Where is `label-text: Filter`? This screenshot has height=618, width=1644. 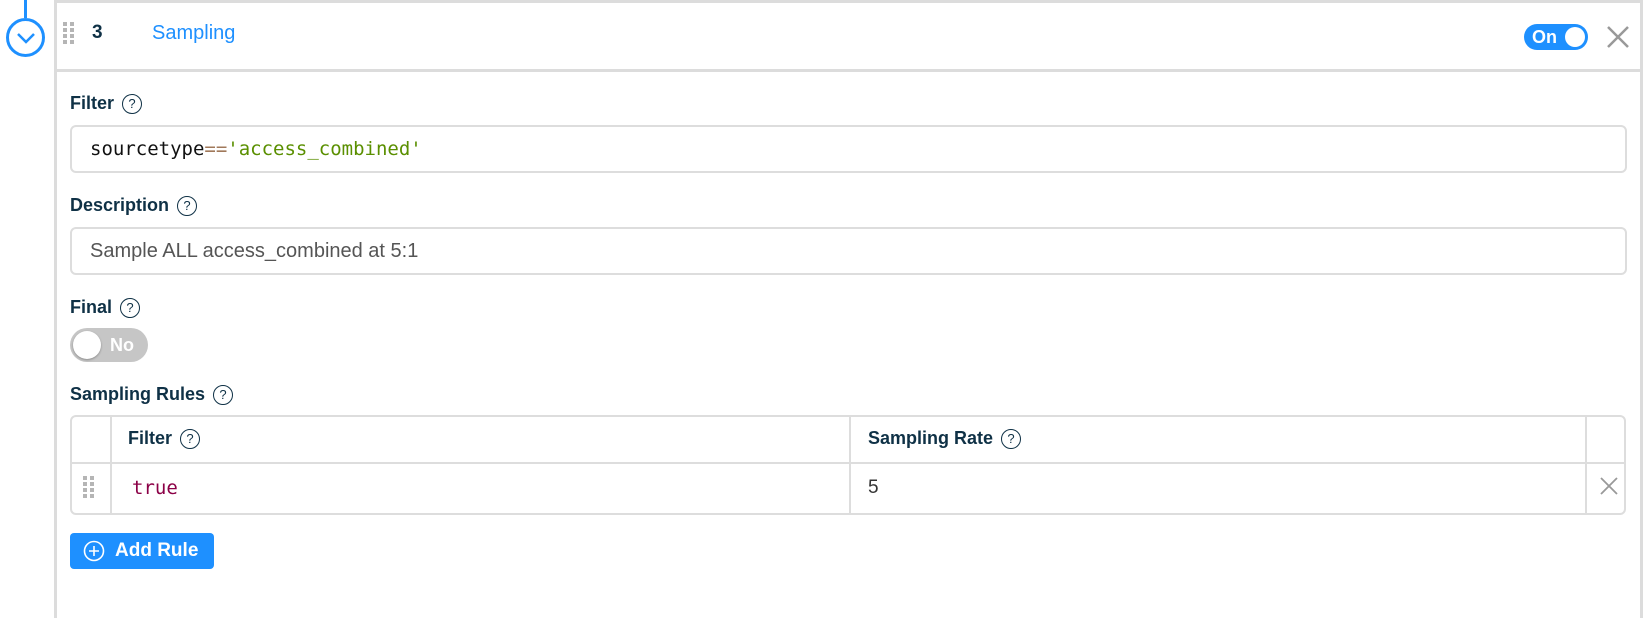 label-text: Filter is located at coordinates (92, 103).